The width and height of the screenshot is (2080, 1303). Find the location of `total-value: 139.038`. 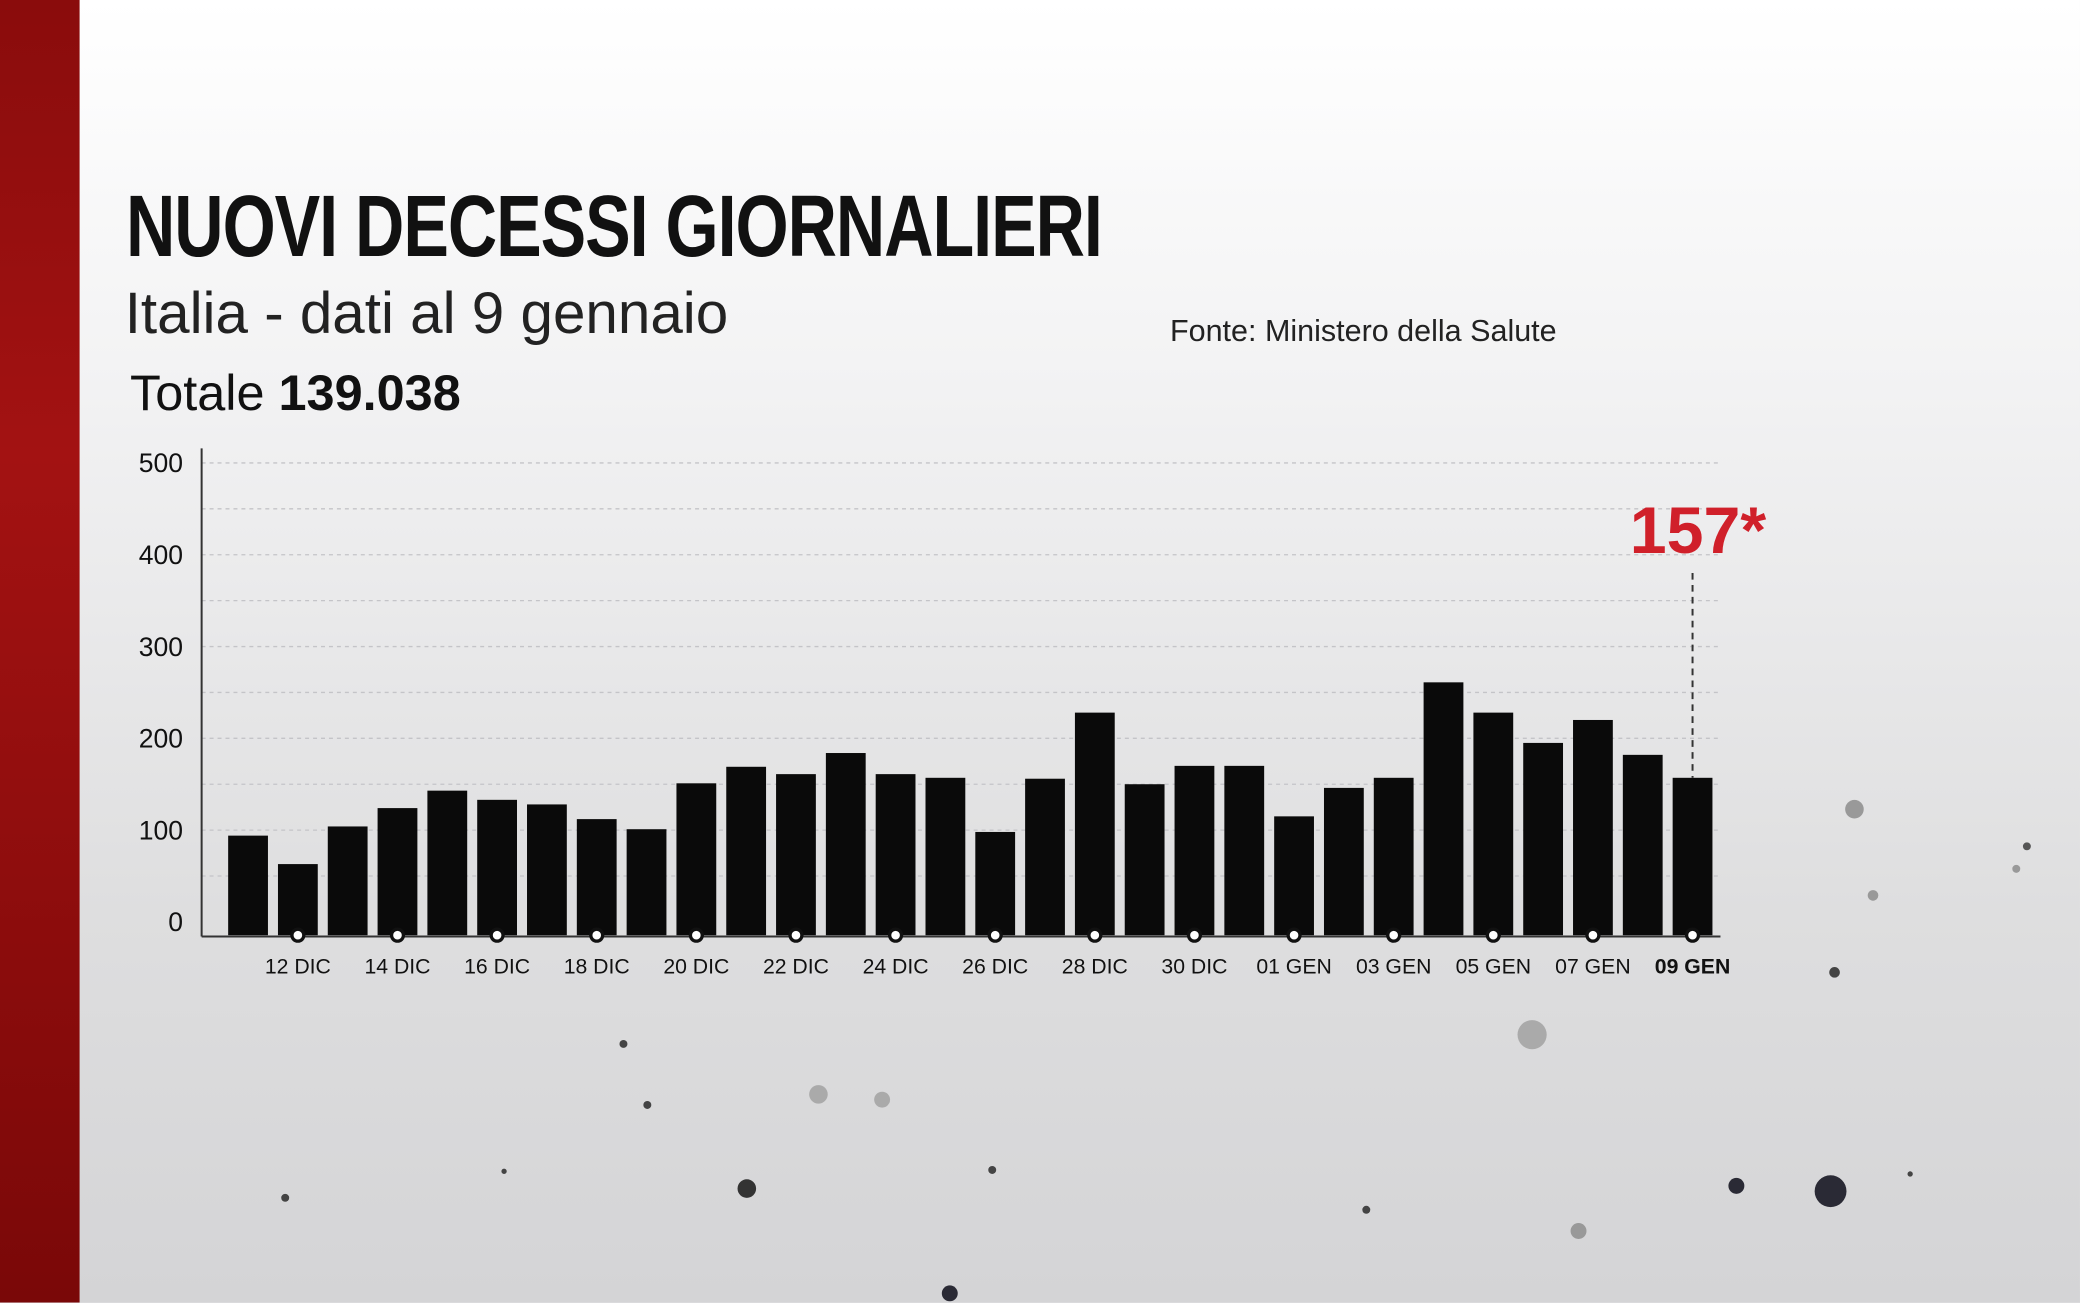

total-value: 139.038 is located at coordinates (369, 394).